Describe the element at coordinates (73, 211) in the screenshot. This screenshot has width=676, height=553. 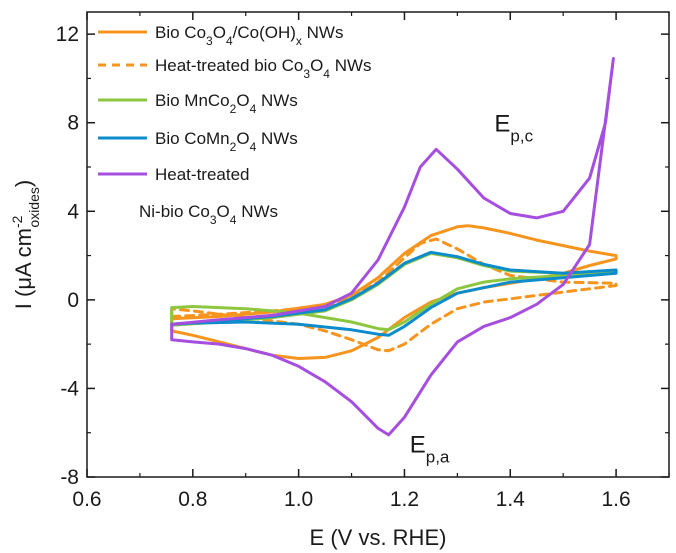
I see `y-tick-label: 4` at that location.